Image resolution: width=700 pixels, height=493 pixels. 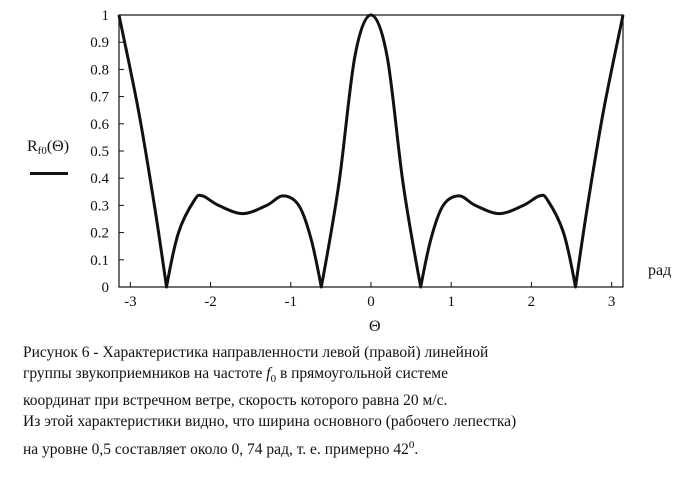 What do you see at coordinates (99, 125) in the screenshot?
I see `y-tick-label: 0.6` at bounding box center [99, 125].